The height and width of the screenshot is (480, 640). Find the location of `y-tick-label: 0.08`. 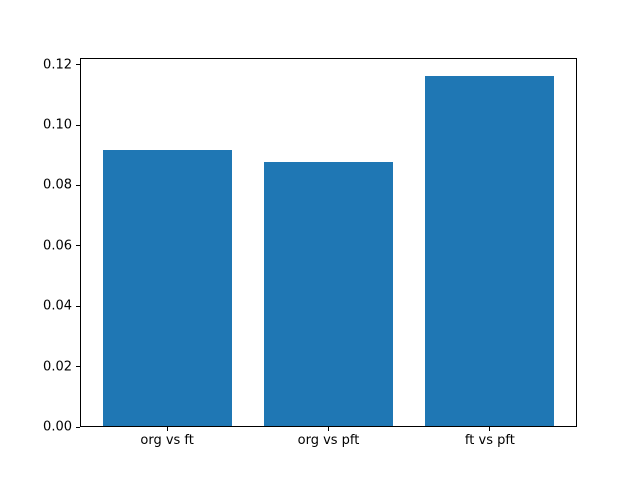

y-tick-label: 0.08 is located at coordinates (57, 185).